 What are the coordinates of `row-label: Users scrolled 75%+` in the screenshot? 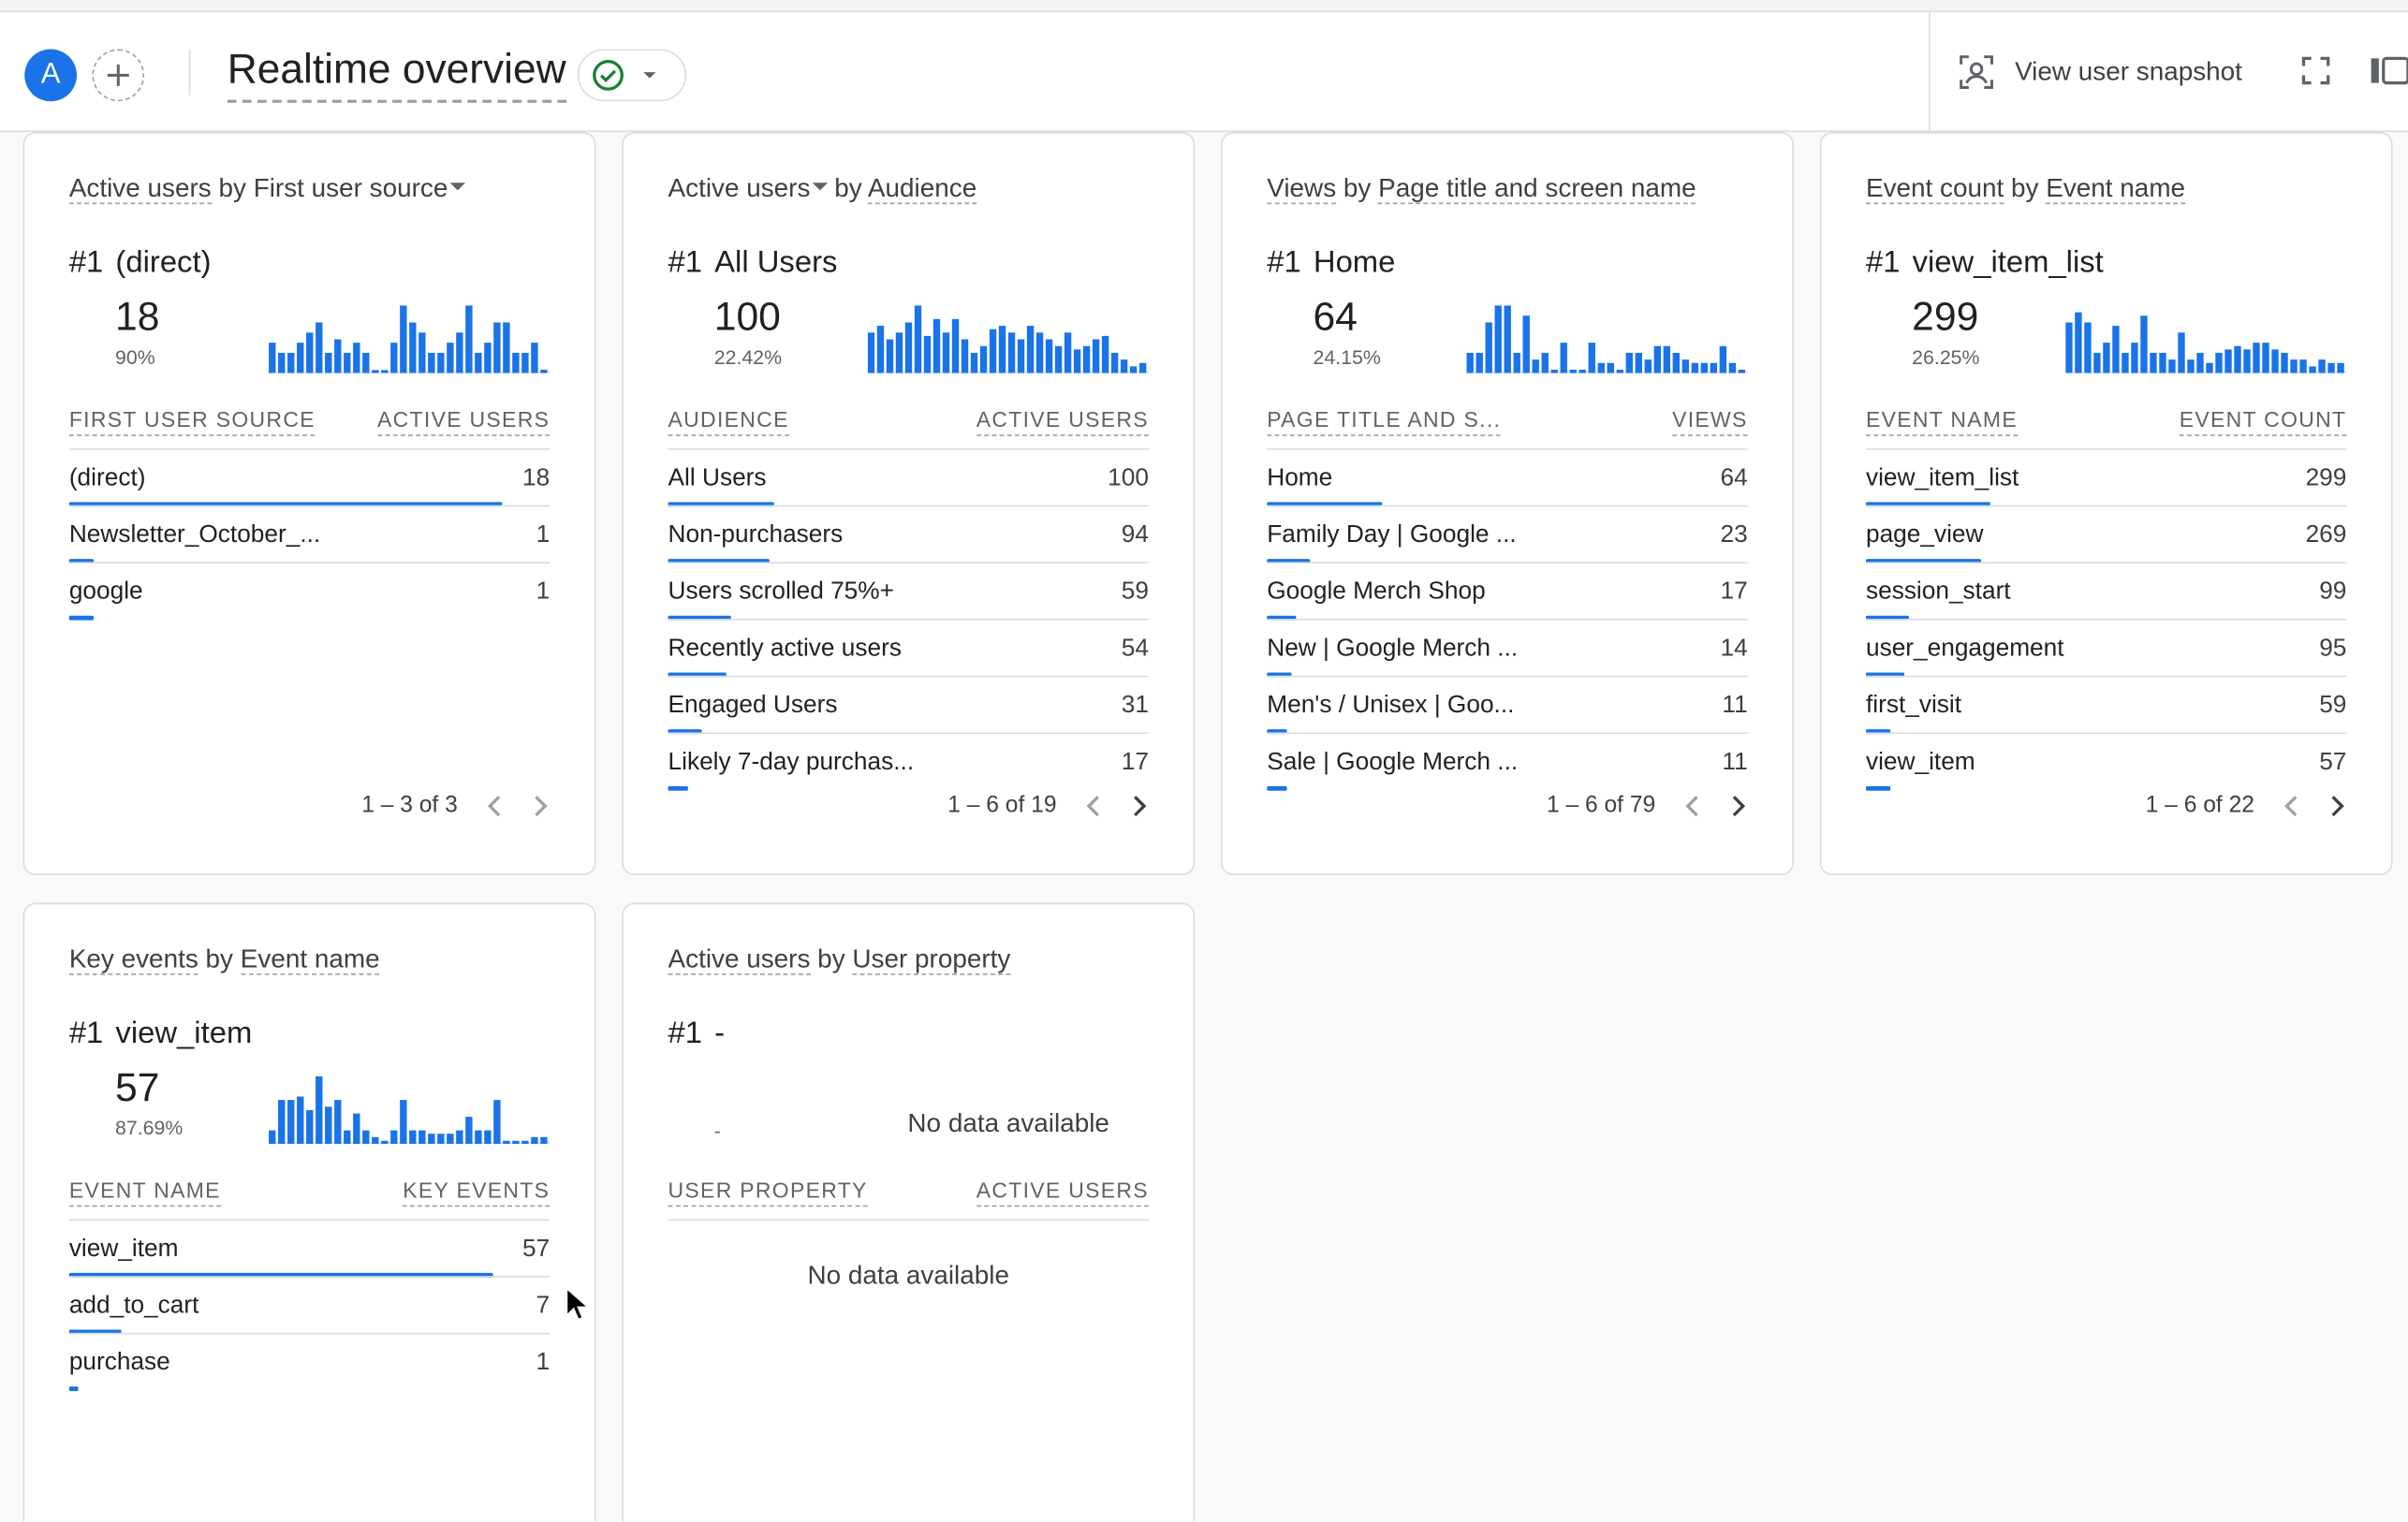 It's located at (781, 592).